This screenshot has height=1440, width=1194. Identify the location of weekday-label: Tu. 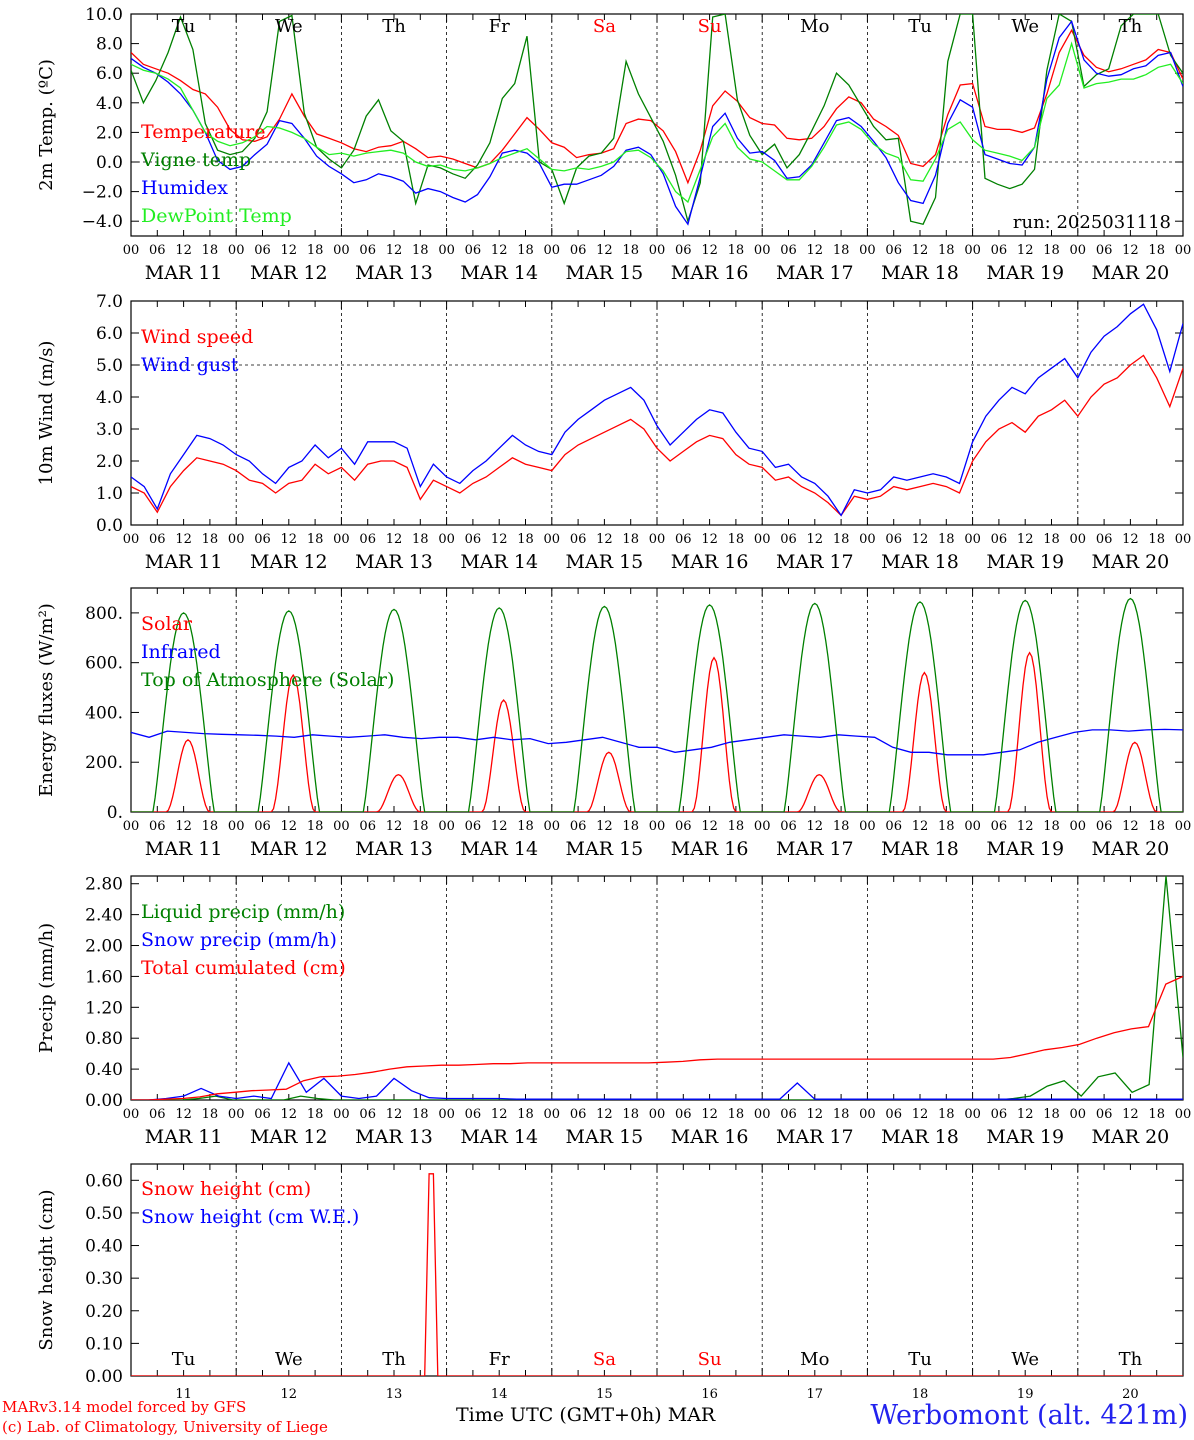
(184, 26).